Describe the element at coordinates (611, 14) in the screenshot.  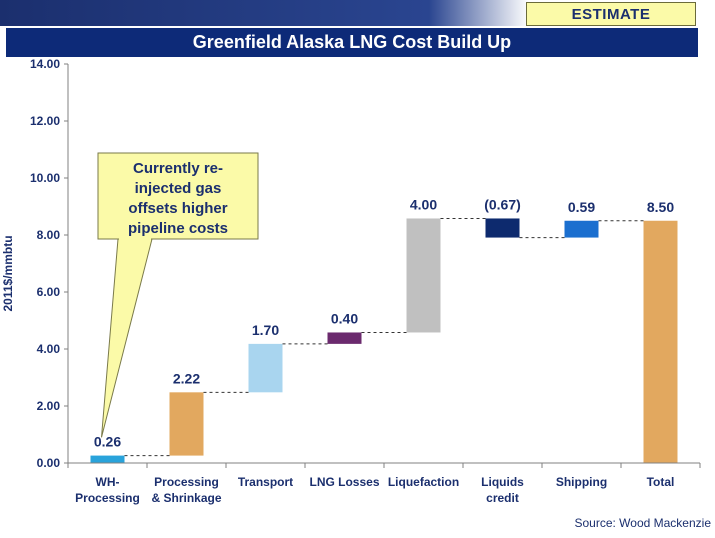
I see `estimate-badge: ESTIMATE` at that location.